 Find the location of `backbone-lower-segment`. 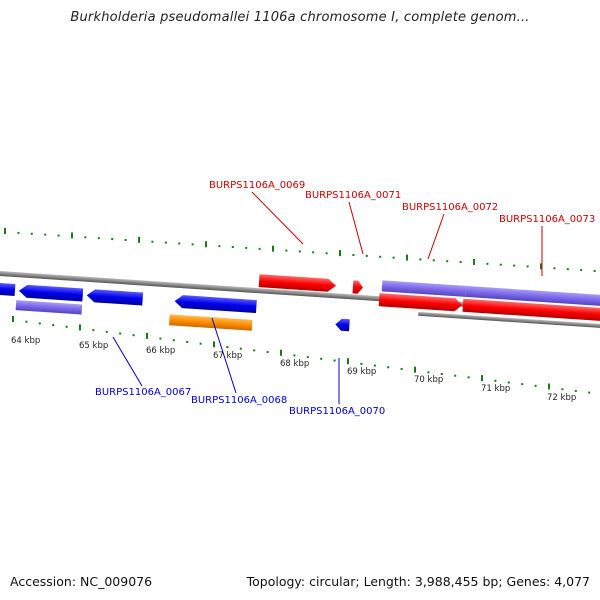

backbone-lower-segment is located at coordinates (509, 321).